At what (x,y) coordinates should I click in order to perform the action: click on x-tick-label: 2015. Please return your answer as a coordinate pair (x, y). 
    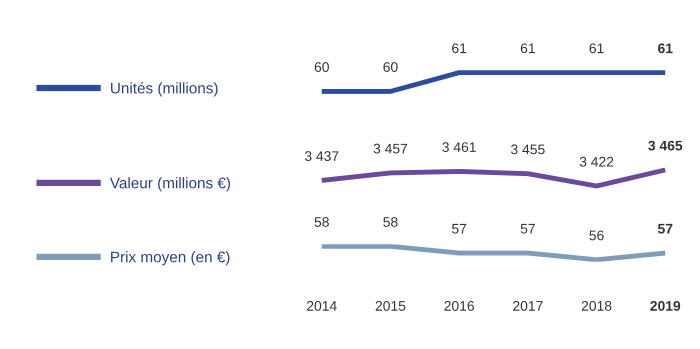
    Looking at the image, I should click on (391, 306).